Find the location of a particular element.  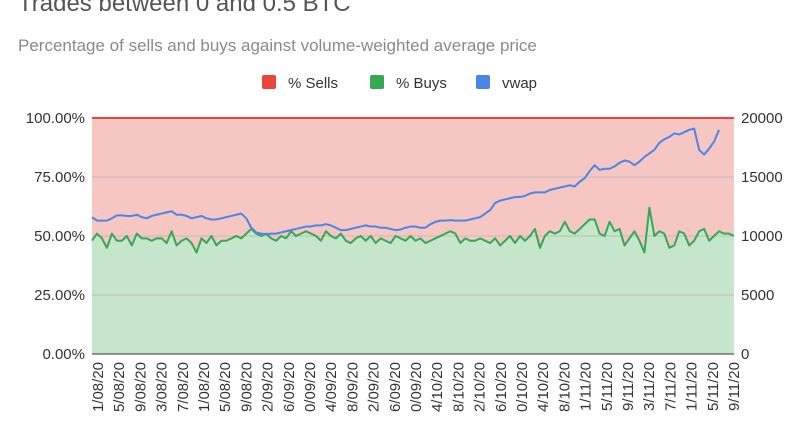

legend-item: % Buys is located at coordinates (408, 83).